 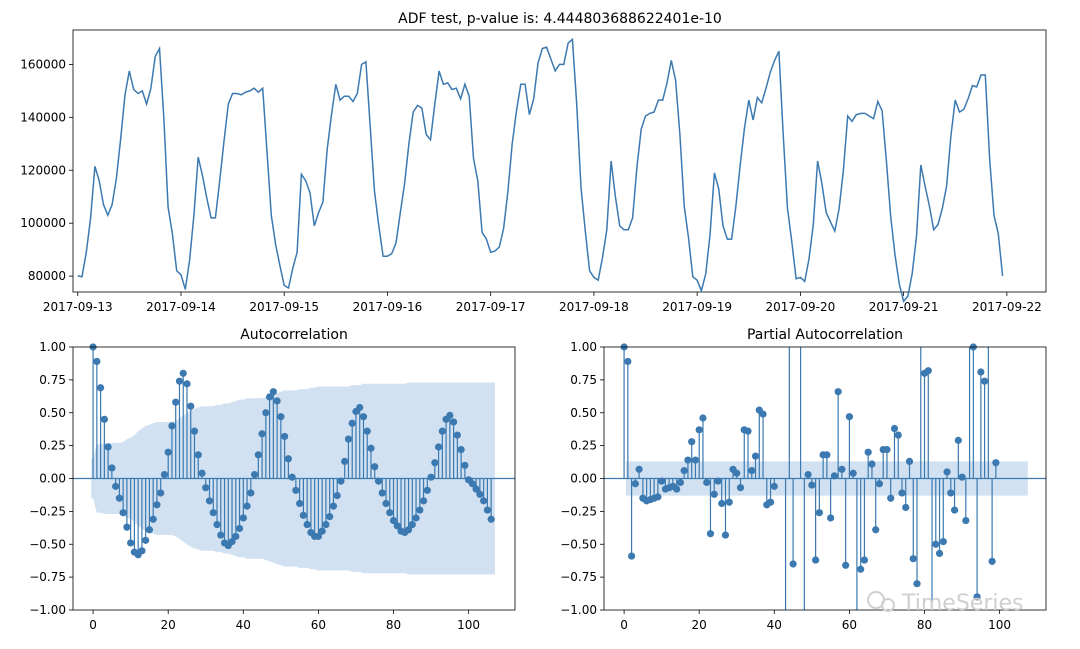 What do you see at coordinates (924, 625) in the screenshot?
I see `x-tick-label: 80` at bounding box center [924, 625].